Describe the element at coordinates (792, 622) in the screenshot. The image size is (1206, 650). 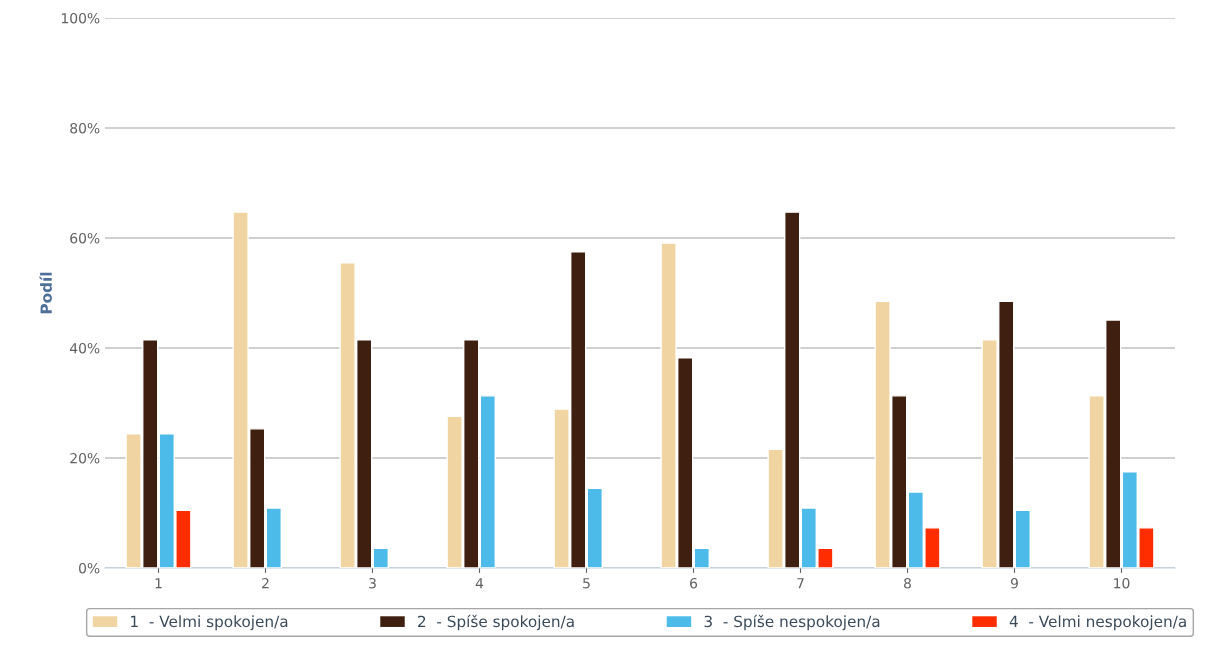
I see `legend-label: 3 - Spíše nespokojen/a` at that location.